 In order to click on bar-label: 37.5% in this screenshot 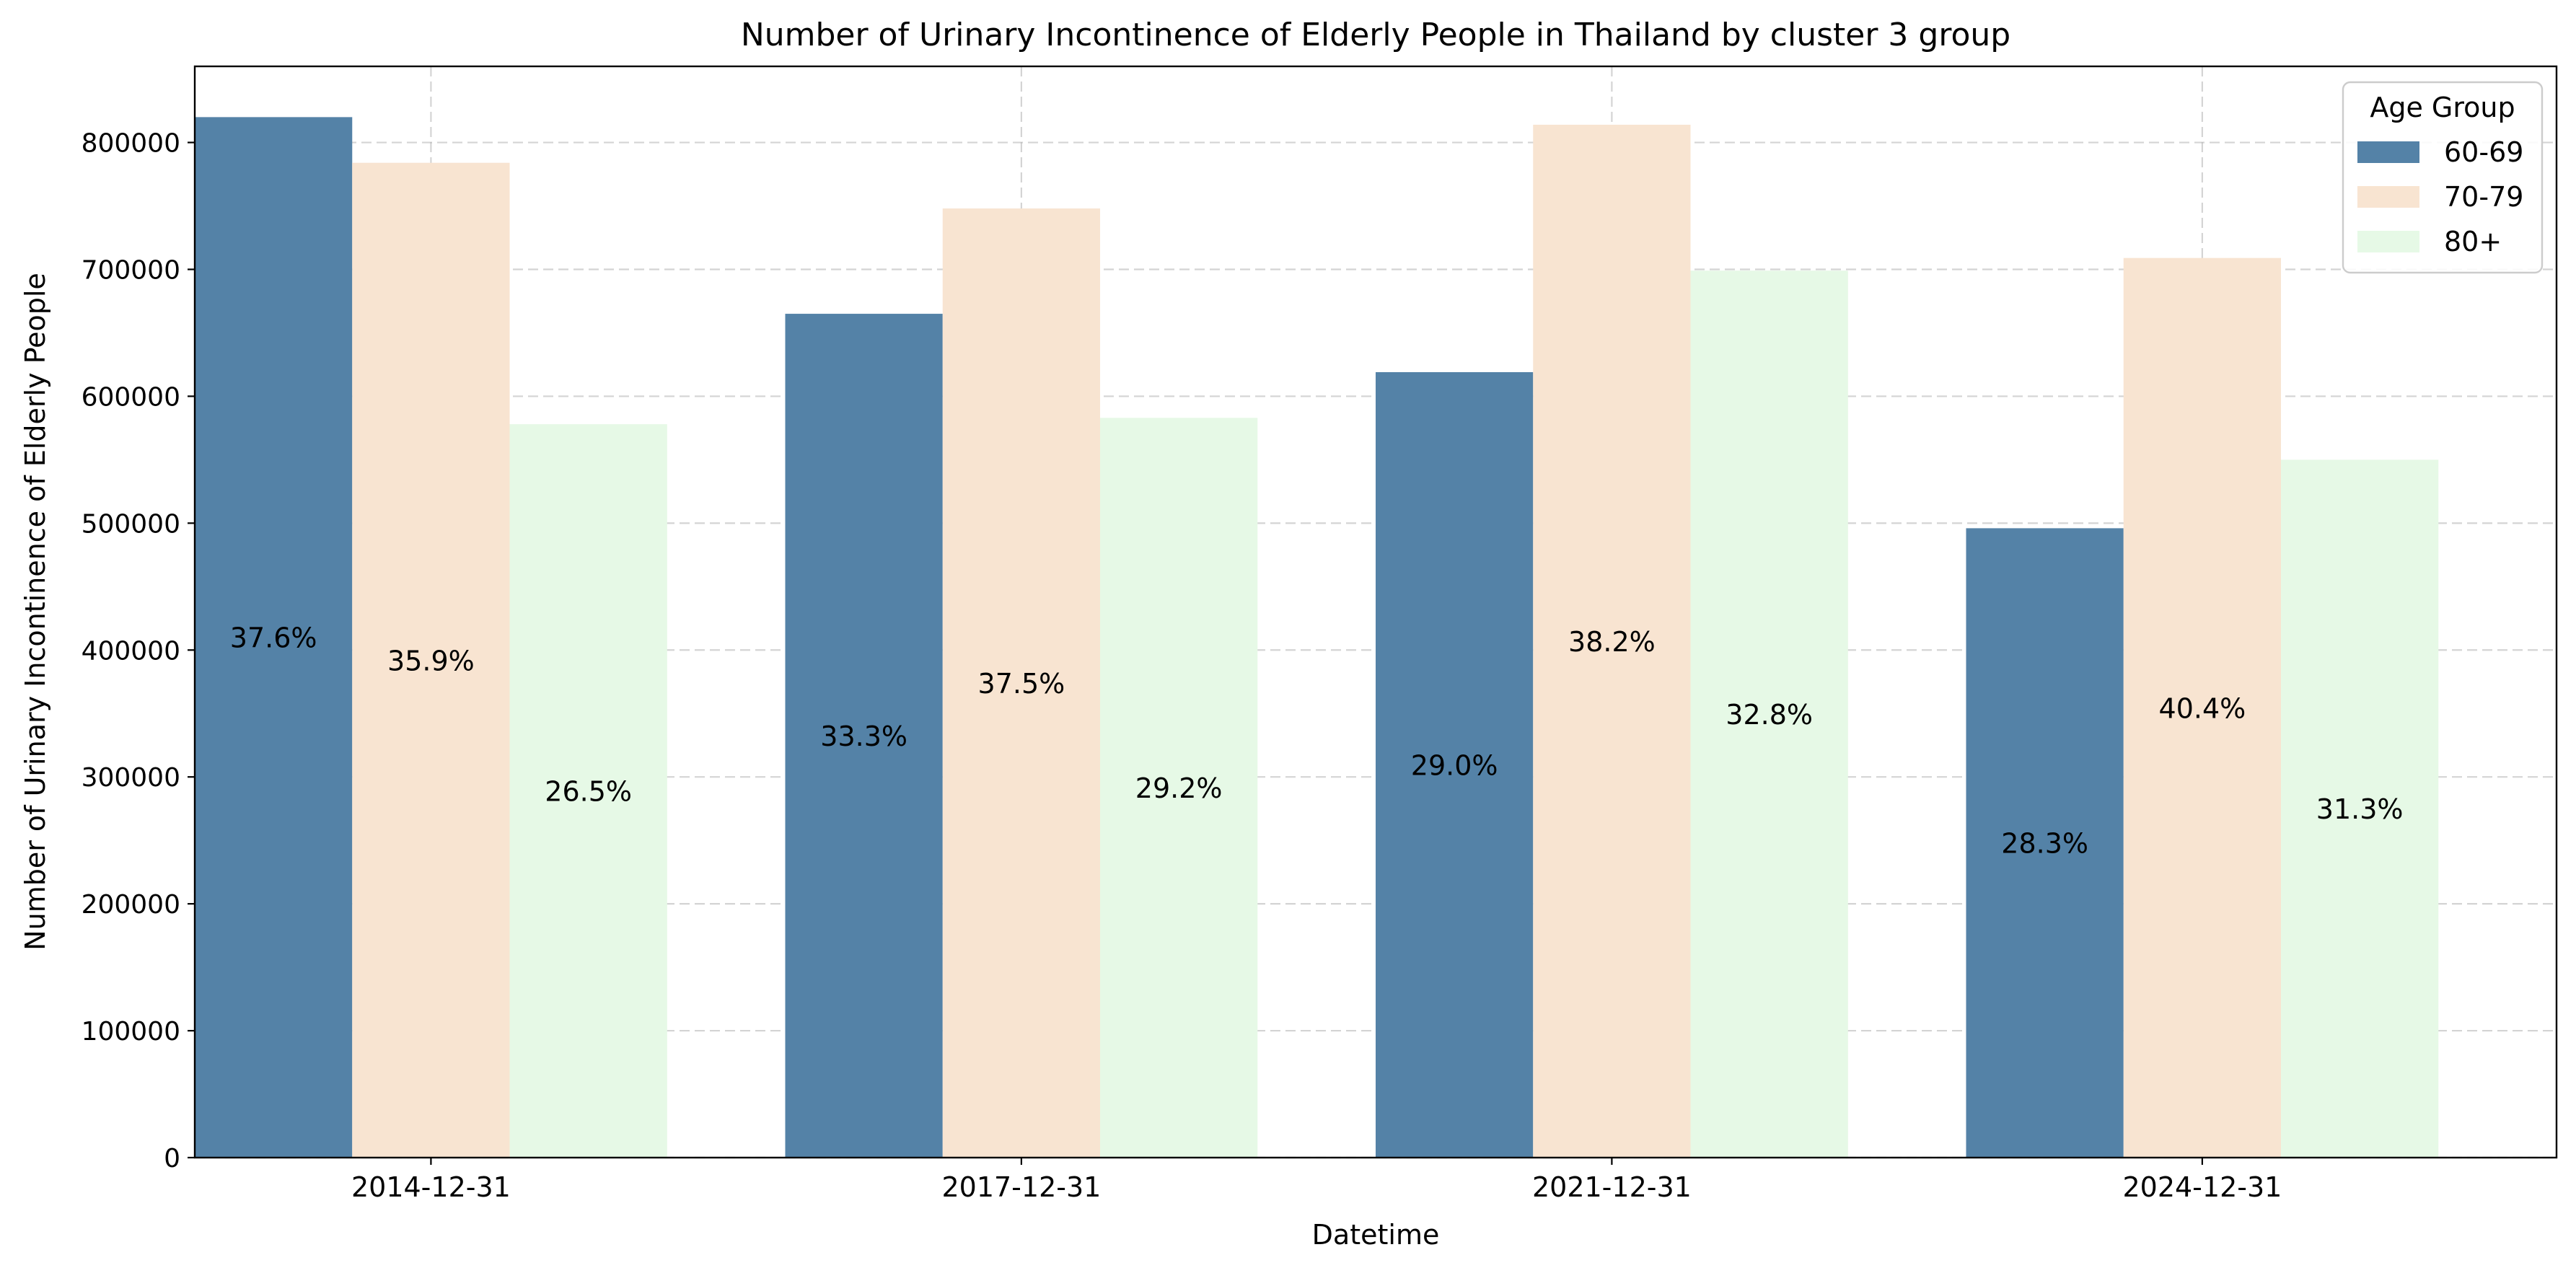, I will do `click(1021, 684)`.